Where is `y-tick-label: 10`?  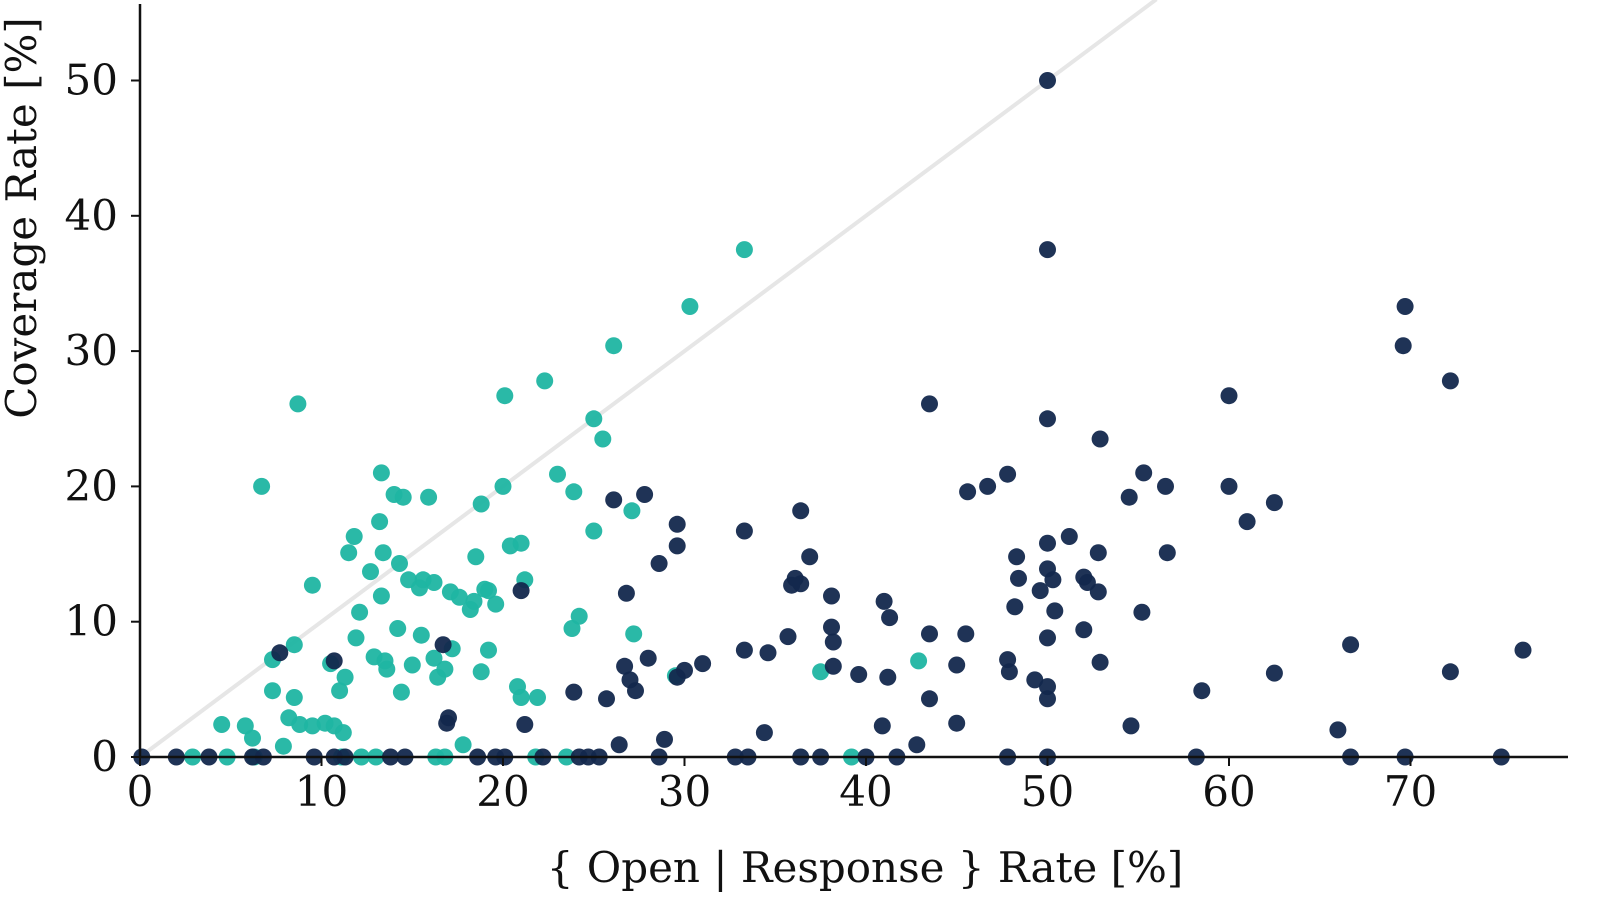 y-tick-label: 10 is located at coordinates (91, 621).